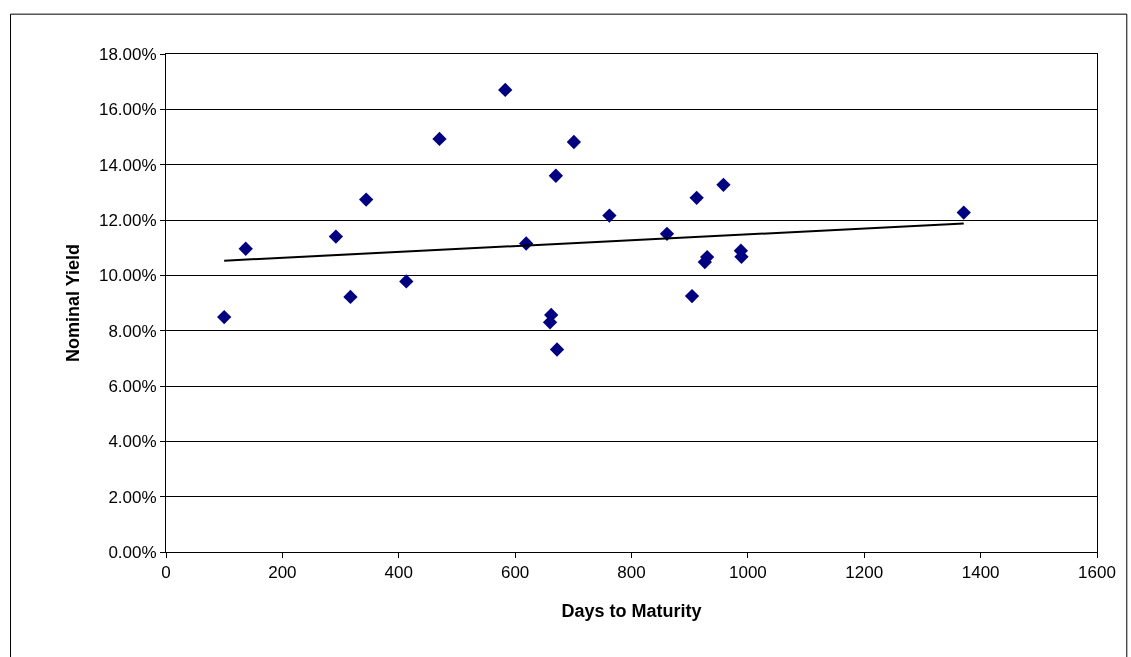 This screenshot has height=657, width=1131. I want to click on y-tick-label: 6.00%, so click(132, 386).